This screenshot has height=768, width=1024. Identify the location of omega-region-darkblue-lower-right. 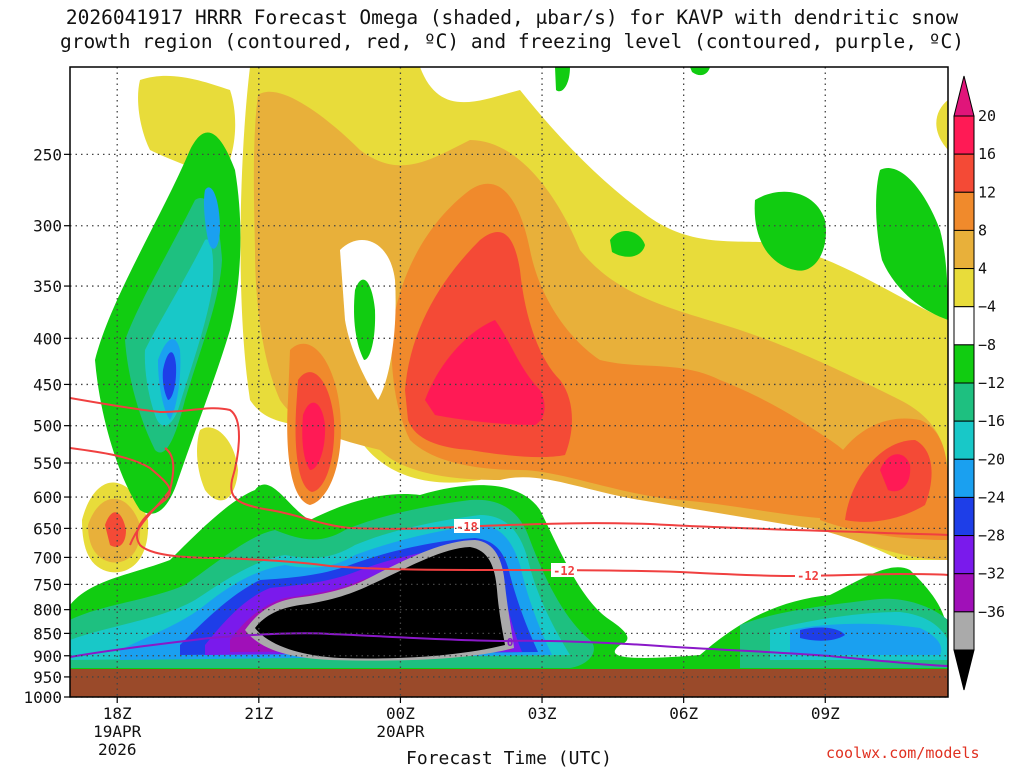
(822, 634).